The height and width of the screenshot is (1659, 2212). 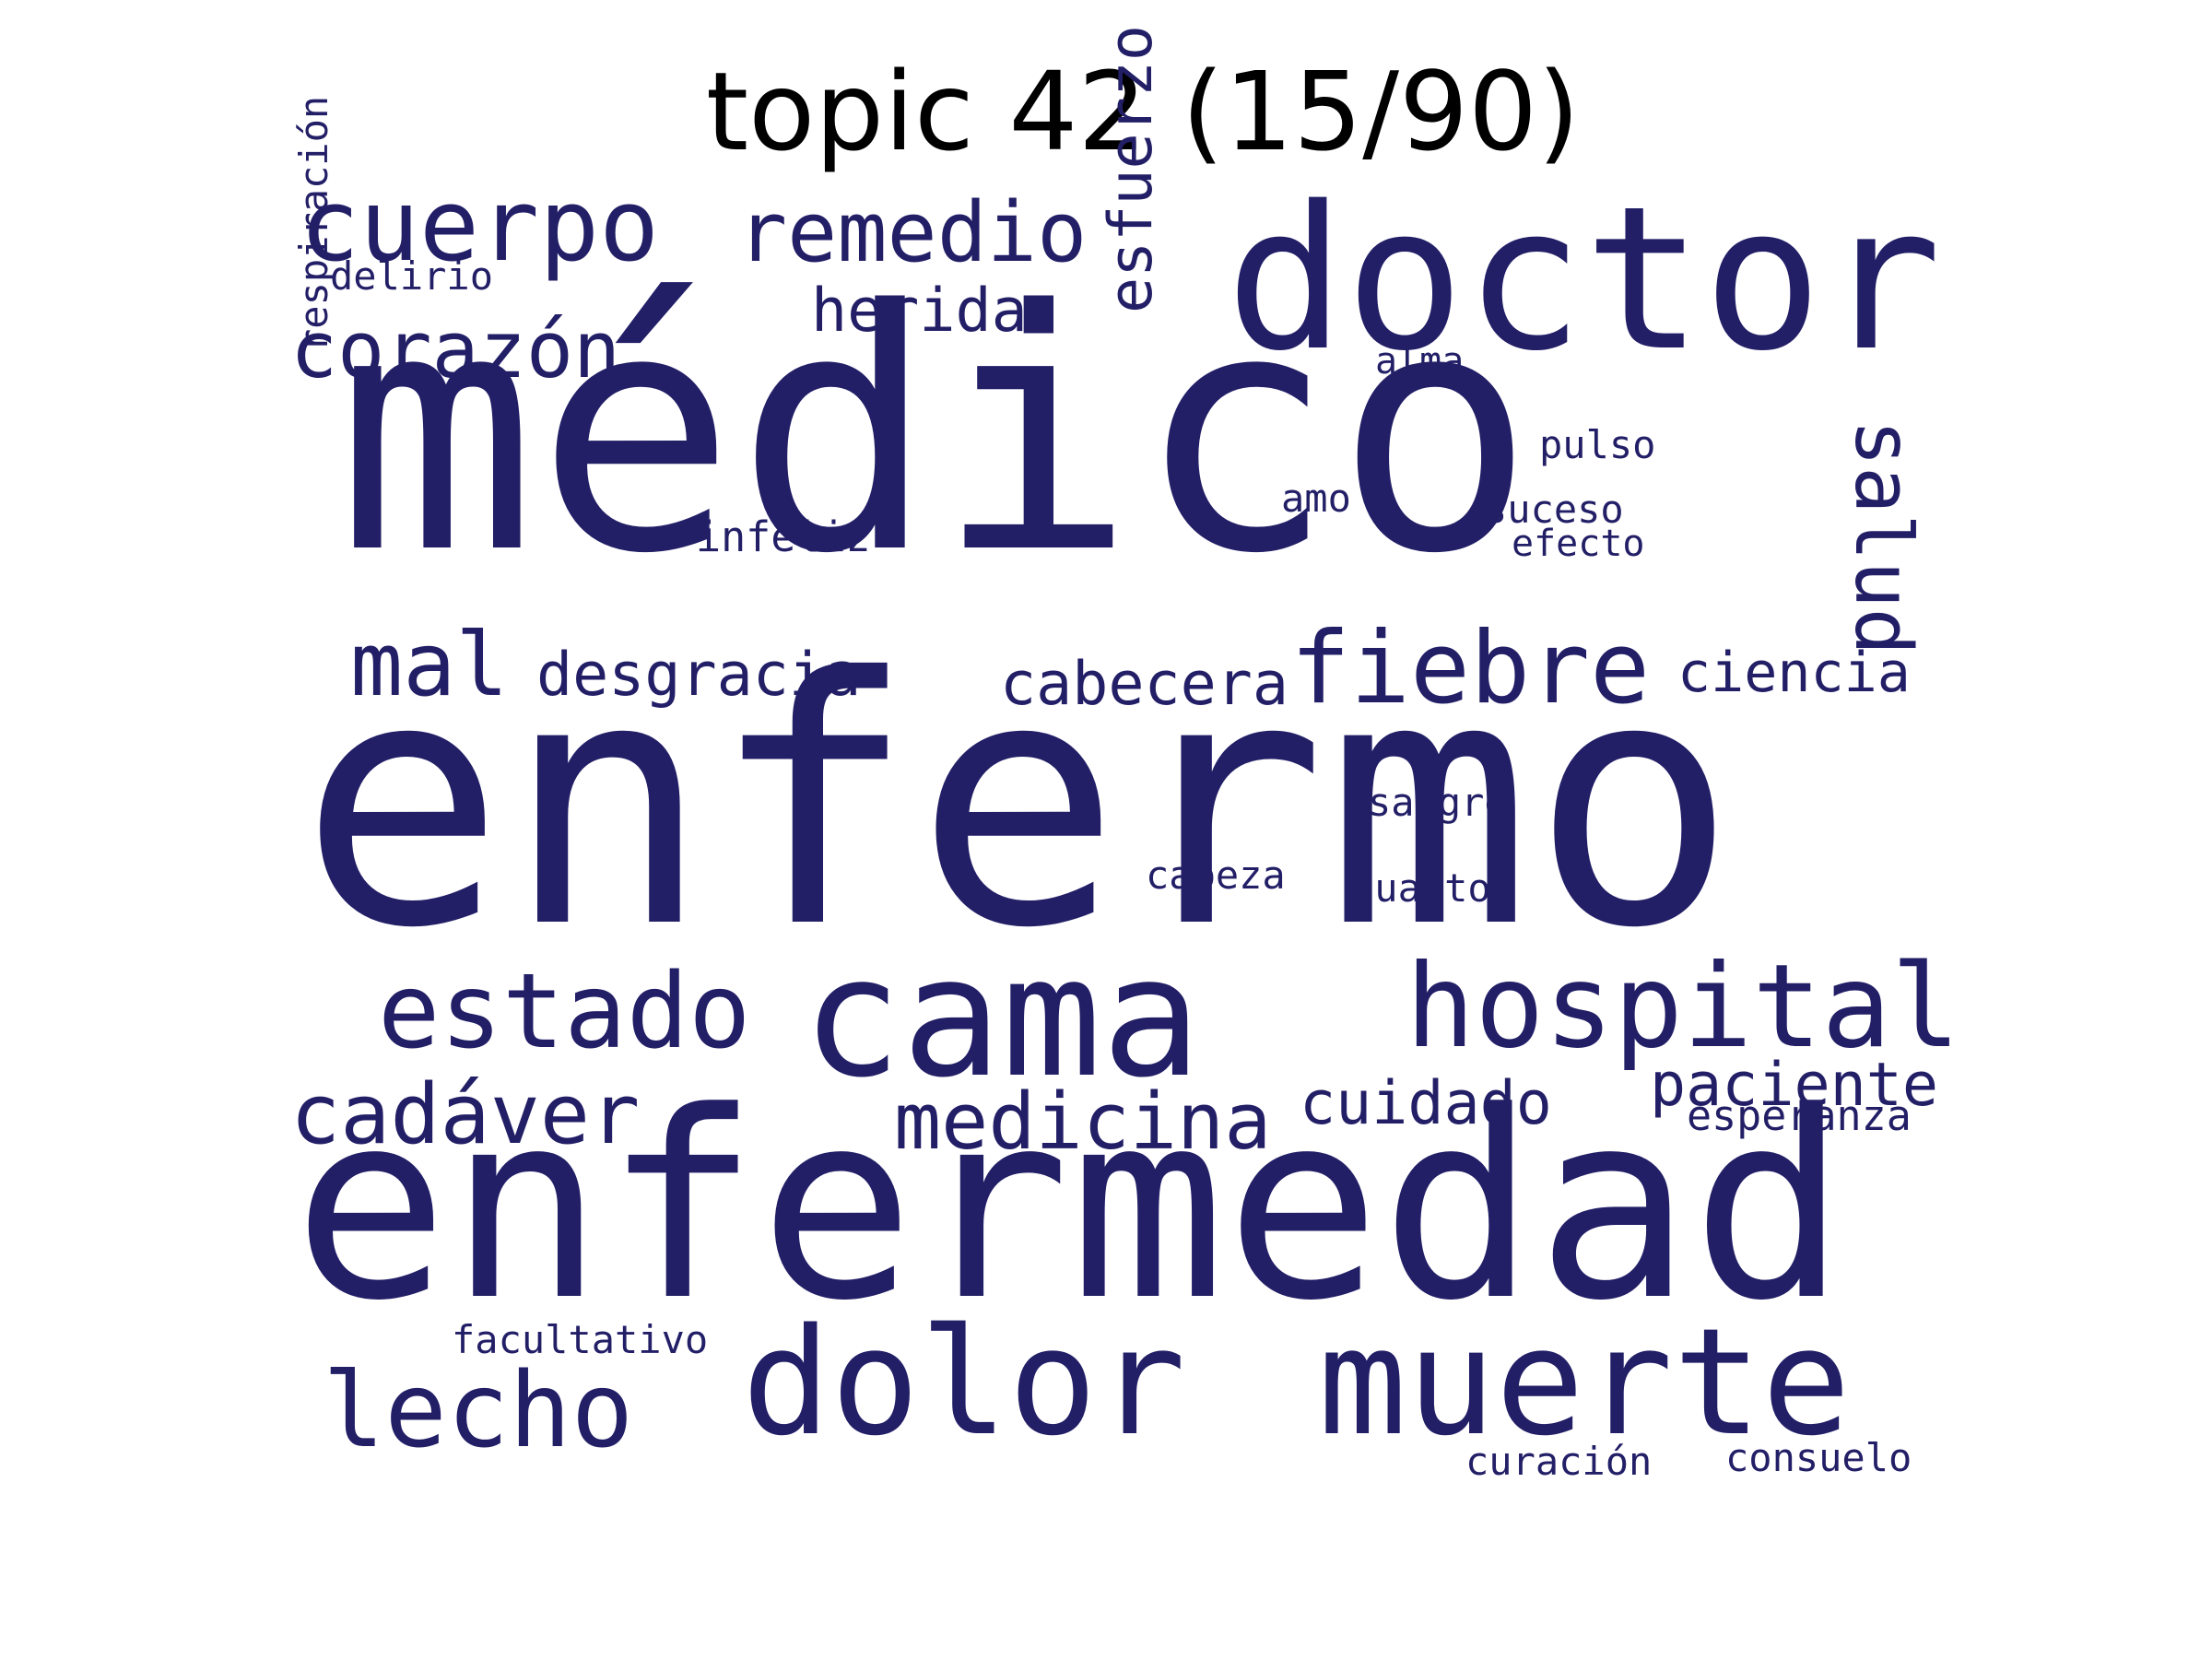 What do you see at coordinates (1882, 537) in the screenshot?
I see `word-salud: salud` at bounding box center [1882, 537].